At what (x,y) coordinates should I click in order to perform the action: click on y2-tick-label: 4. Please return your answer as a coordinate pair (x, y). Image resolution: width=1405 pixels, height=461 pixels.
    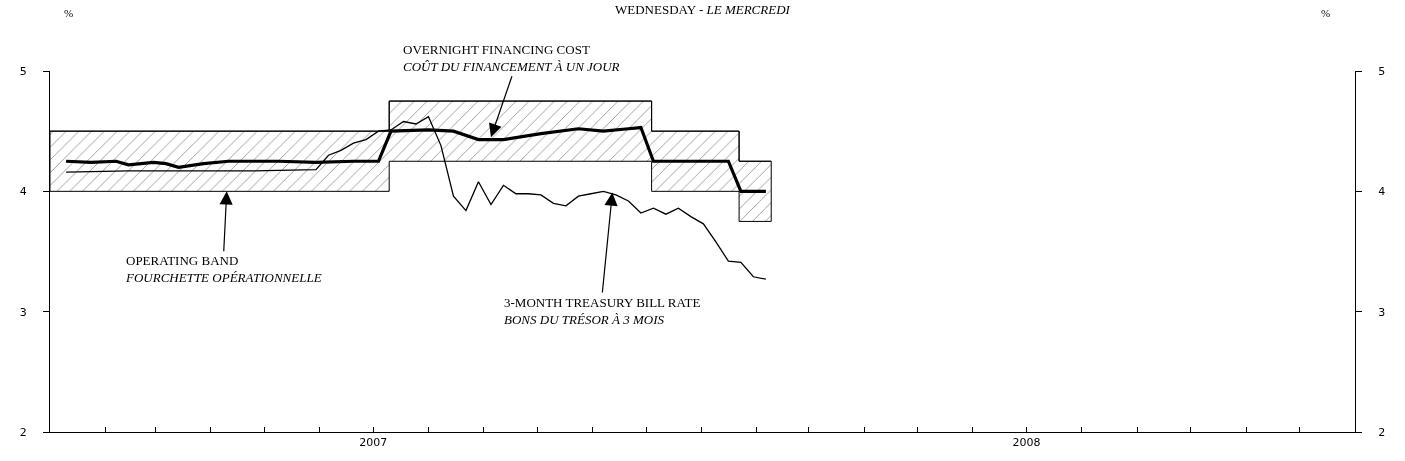
    Looking at the image, I should click on (1382, 192).